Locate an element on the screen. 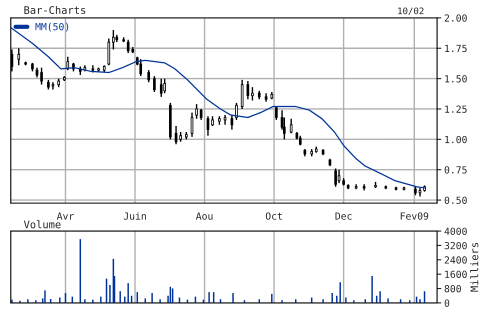 This screenshot has width=490, height=325. x-tick-label: Dec is located at coordinates (343, 216).